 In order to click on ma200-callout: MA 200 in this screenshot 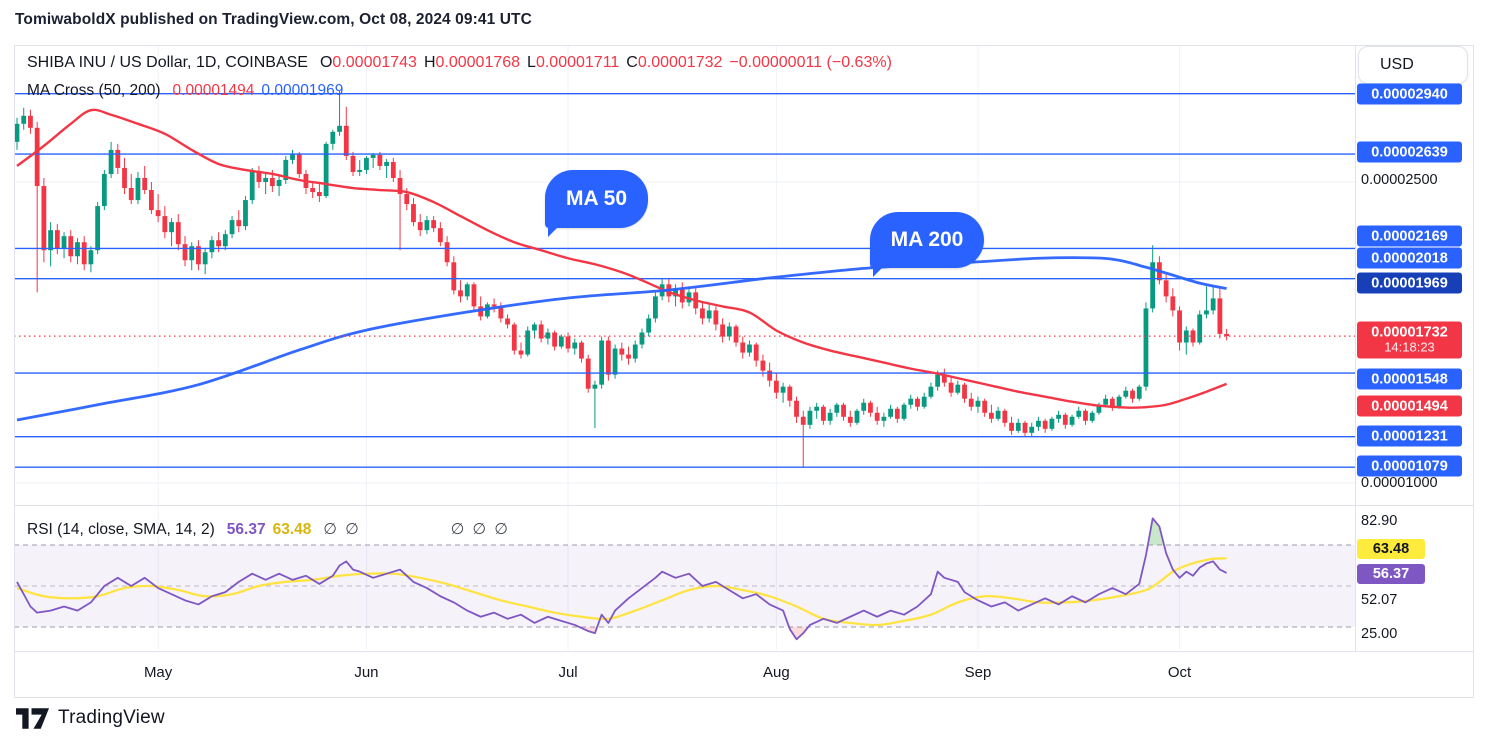, I will do `click(927, 244)`.